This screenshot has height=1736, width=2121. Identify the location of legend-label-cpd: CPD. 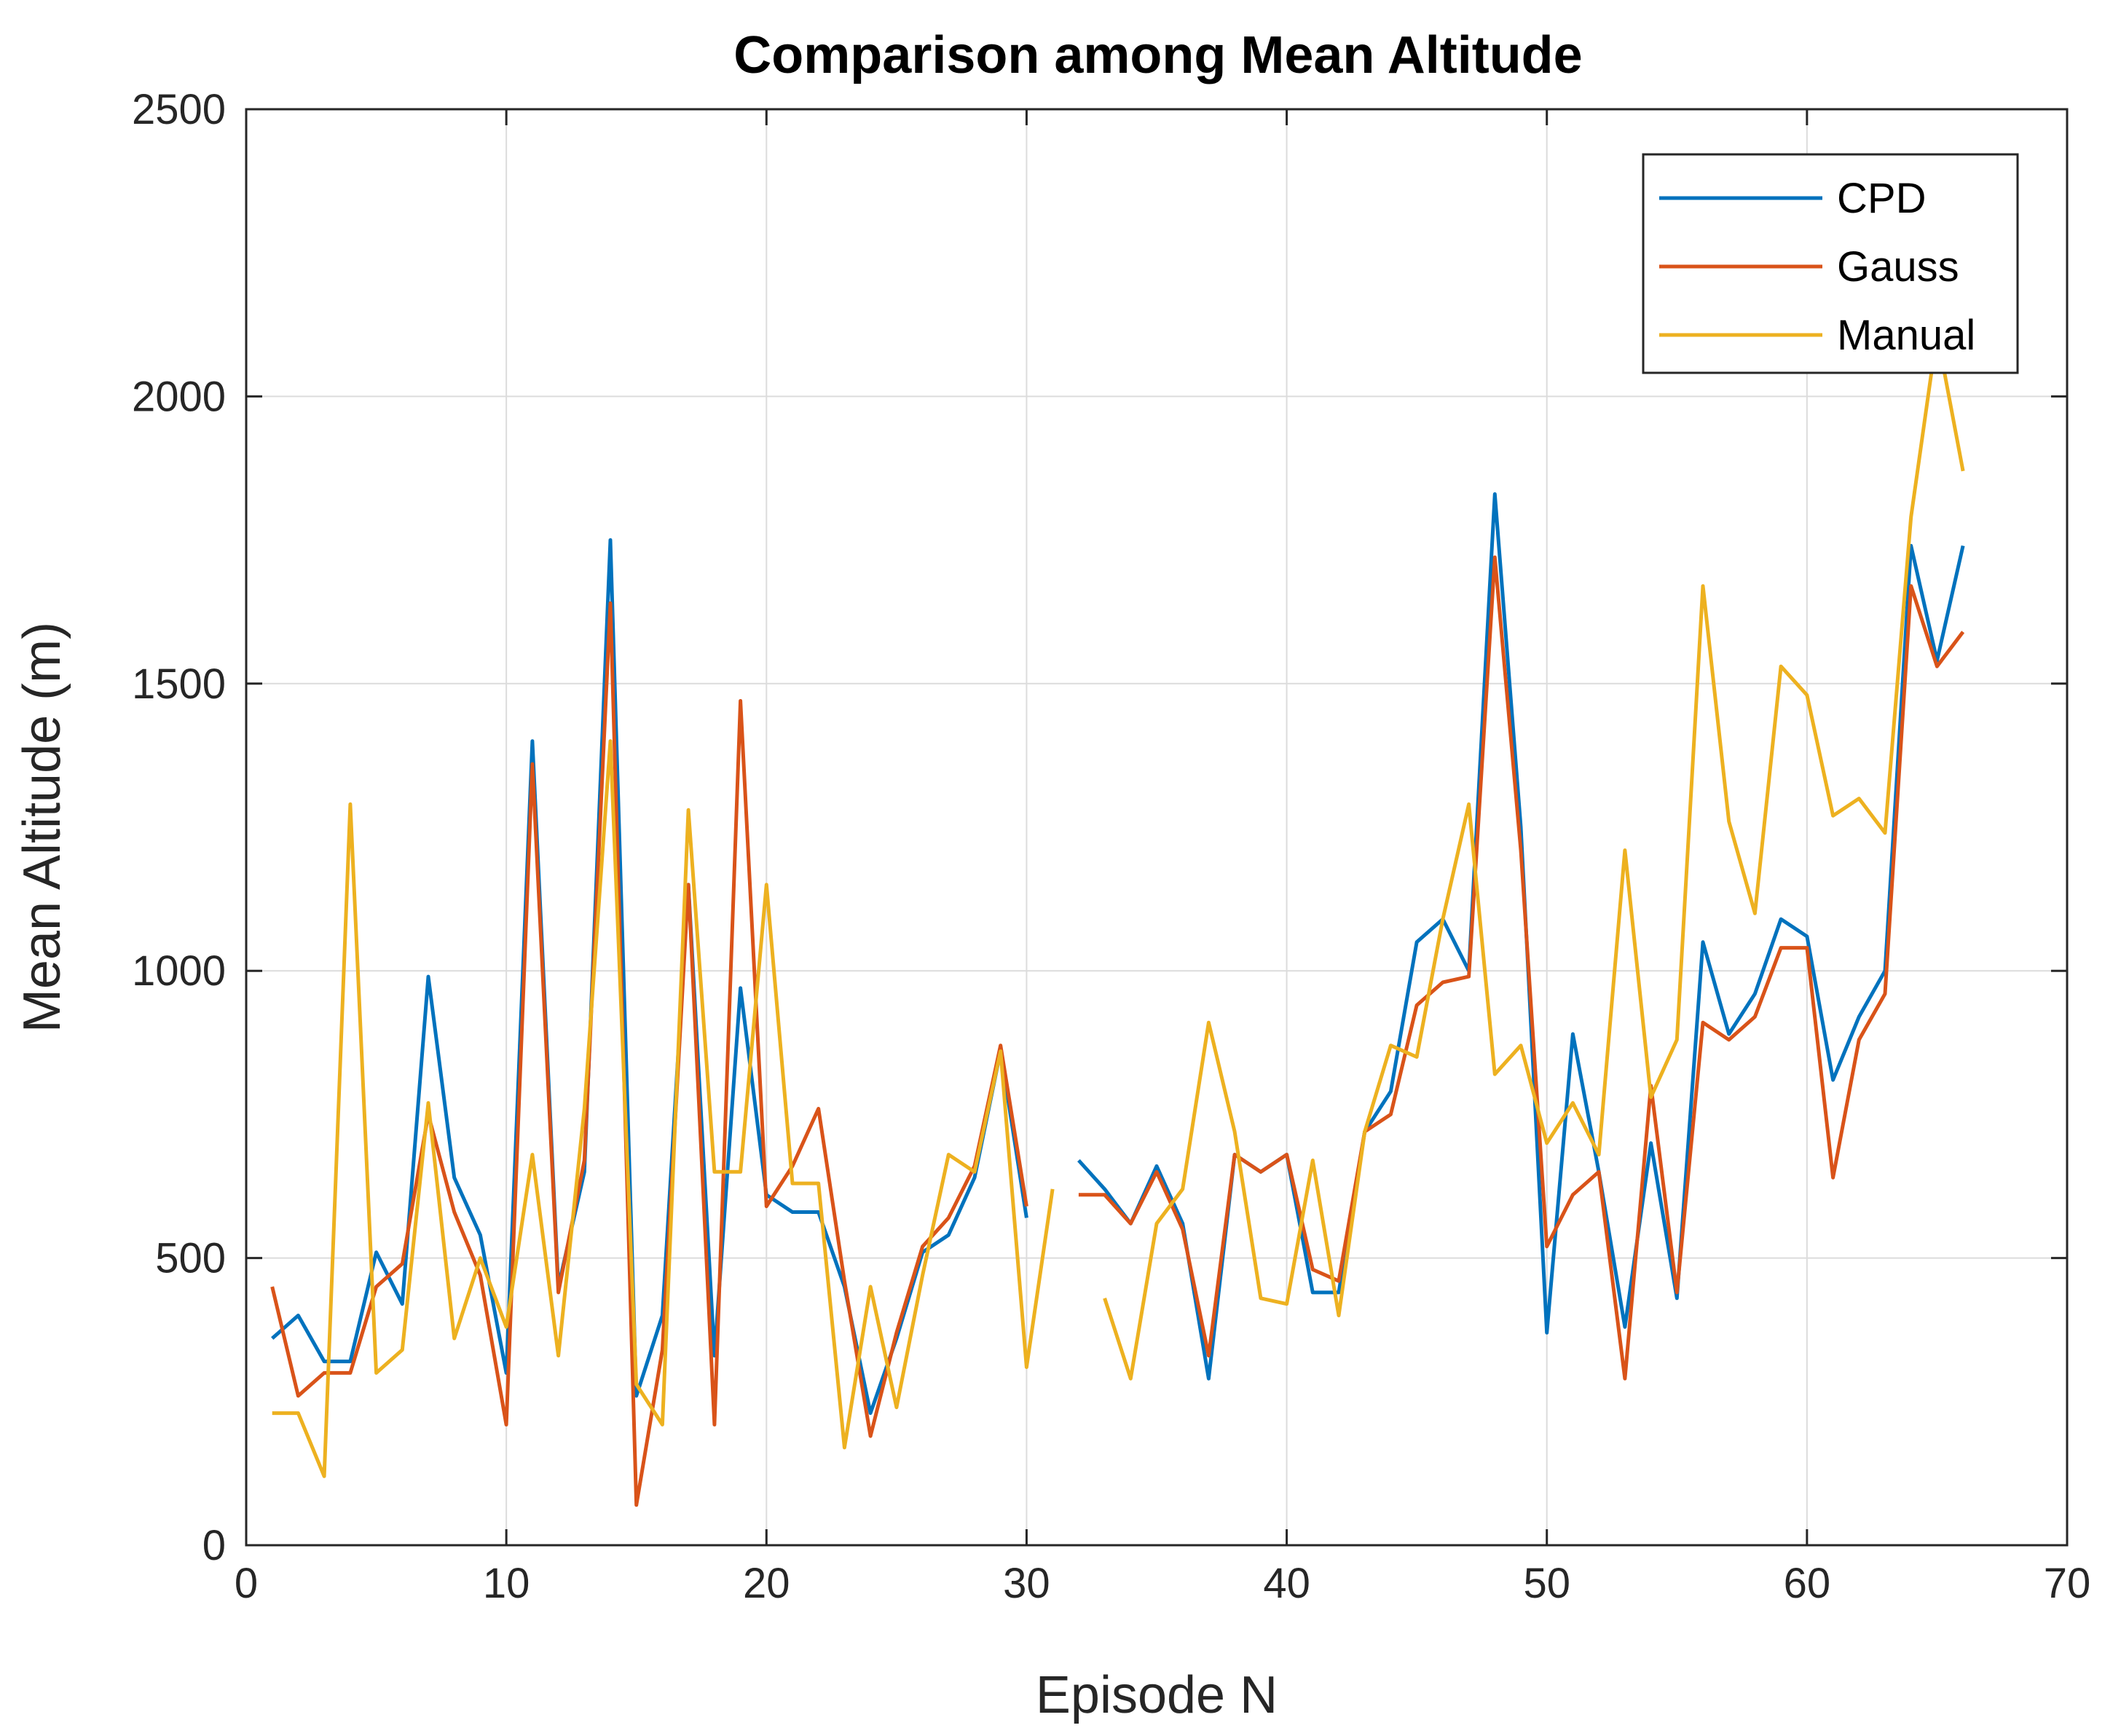
(1881, 198).